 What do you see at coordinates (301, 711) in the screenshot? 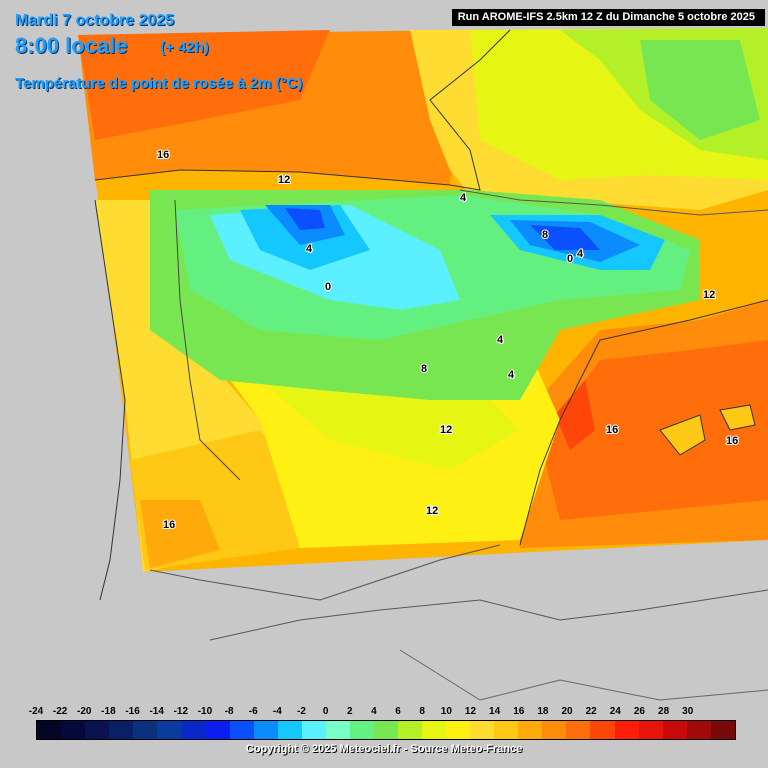
I see `legend-tick-label: -2` at bounding box center [301, 711].